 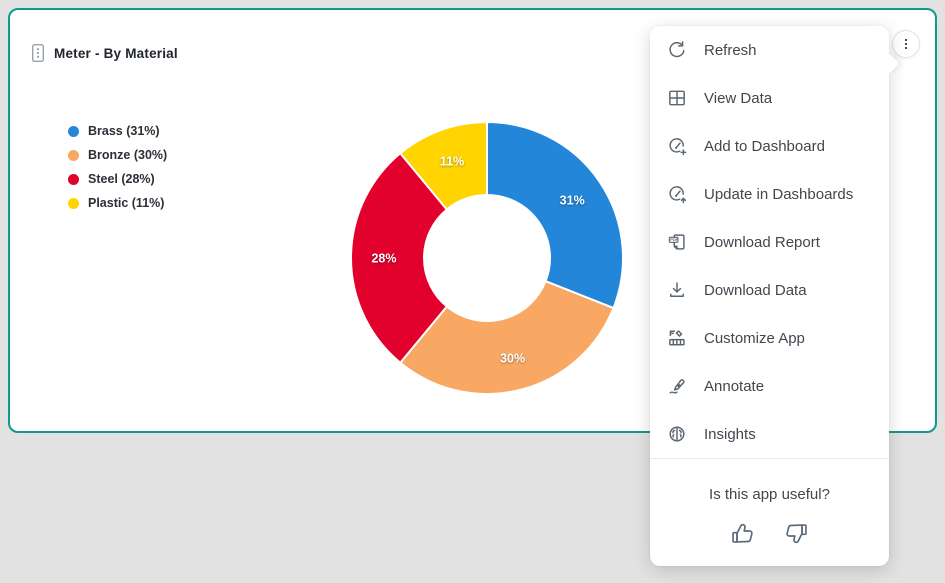 I want to click on legend-item-plastic: Plastic (11%), so click(x=117, y=203).